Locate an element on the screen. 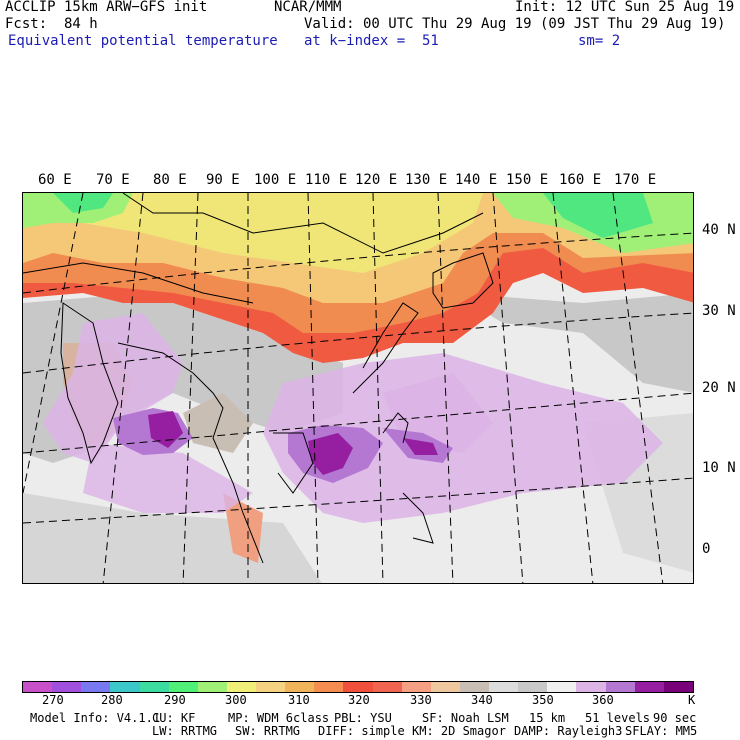 Image resolution: width=740 pixels, height=740 pixels. timestep: 90 sec is located at coordinates (675, 718).